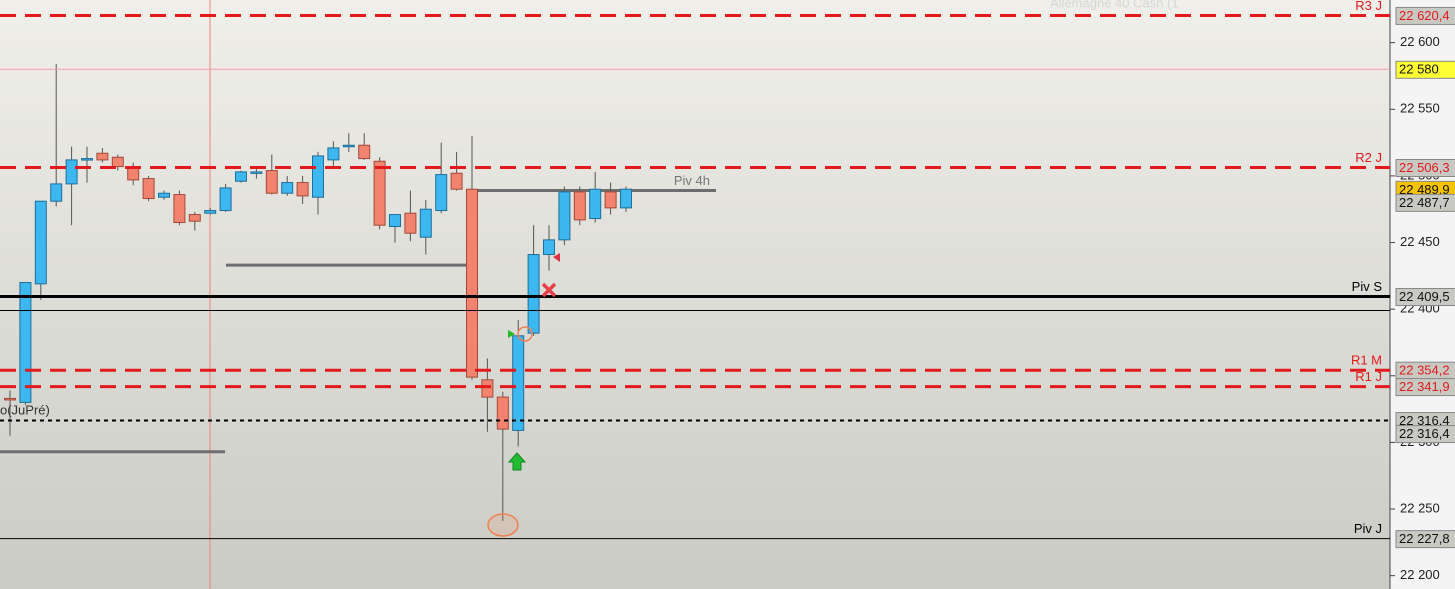 The image size is (1455, 589). I want to click on price-tag: 22 354,2, so click(1425, 370).